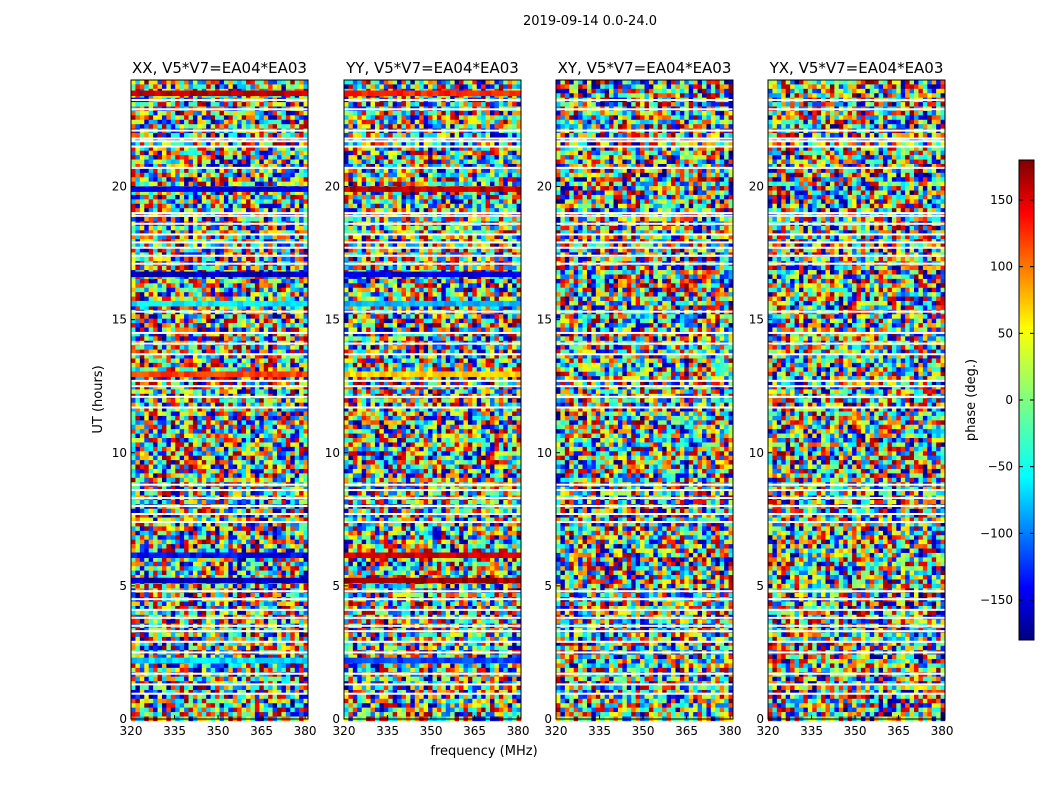  I want to click on y-tick-label: 5, so click(336, 586).